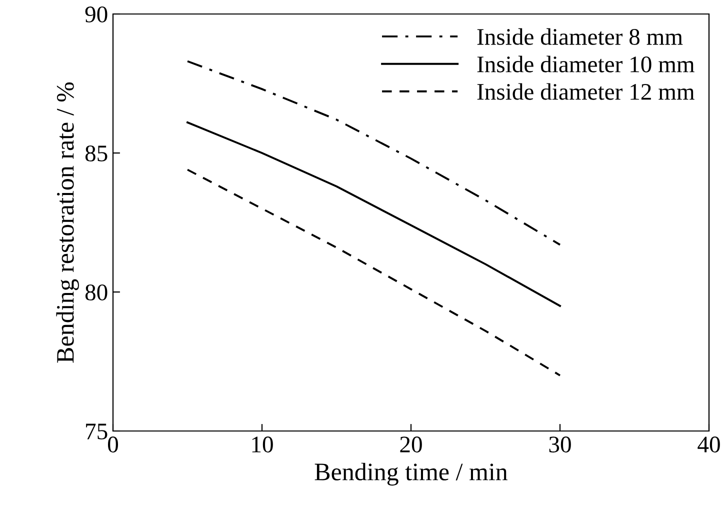  I want to click on legend-label: Inside diameter 8 mm, so click(580, 36).